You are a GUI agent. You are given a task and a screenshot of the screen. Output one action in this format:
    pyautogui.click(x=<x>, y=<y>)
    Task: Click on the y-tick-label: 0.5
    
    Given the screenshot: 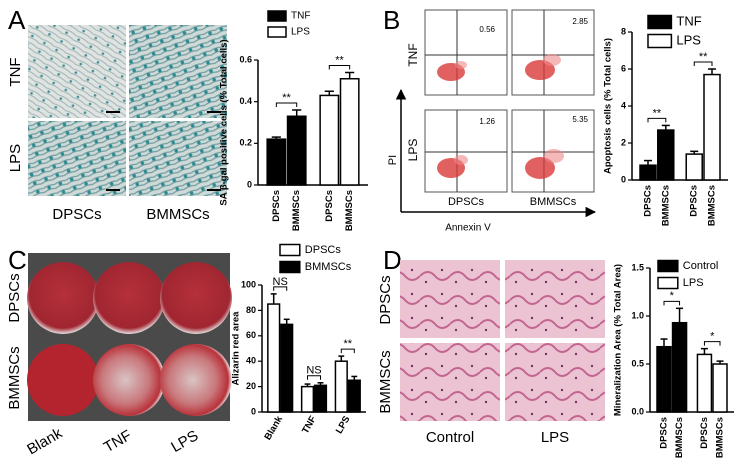 What is the action you would take?
    pyautogui.click(x=637, y=363)
    